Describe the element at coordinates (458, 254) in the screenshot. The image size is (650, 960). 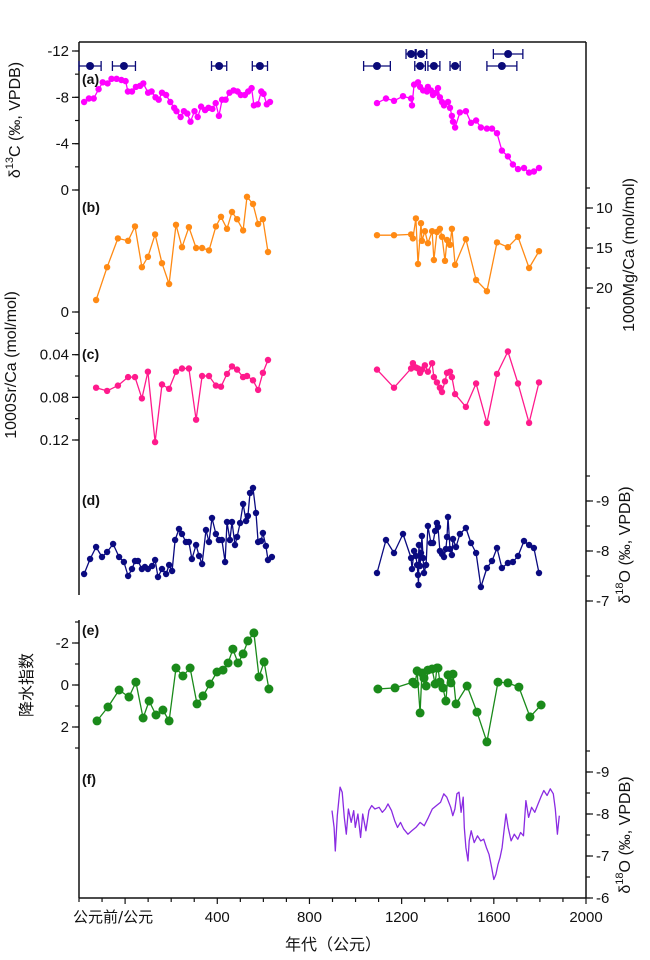
I see `series-line-b` at that location.